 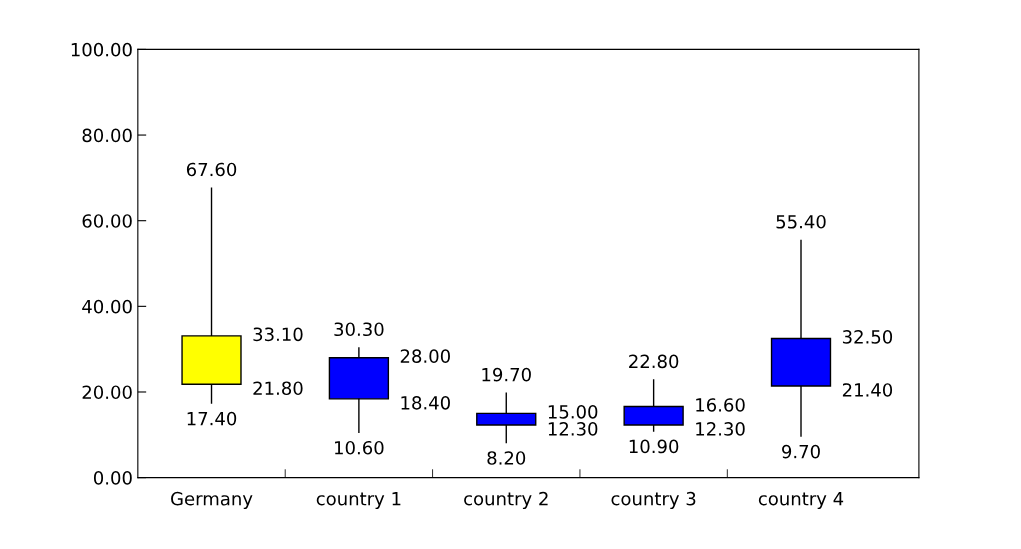 What do you see at coordinates (278, 334) in the screenshot?
I see `text: 33.10` at bounding box center [278, 334].